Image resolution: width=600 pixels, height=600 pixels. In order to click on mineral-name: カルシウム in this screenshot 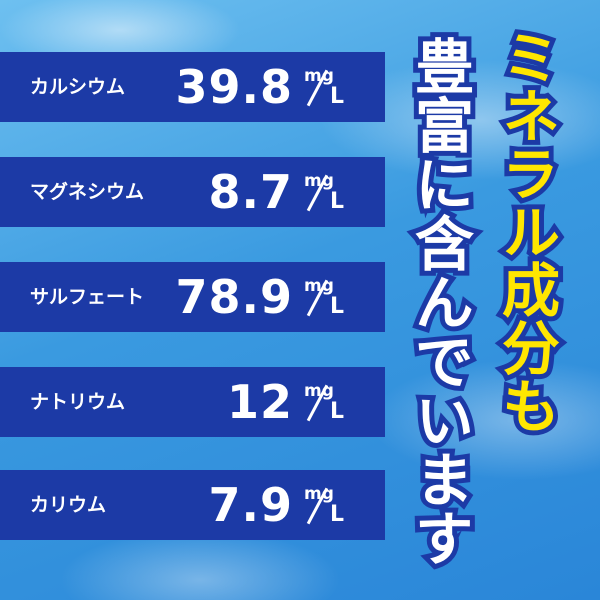, I will do `click(78, 87)`.